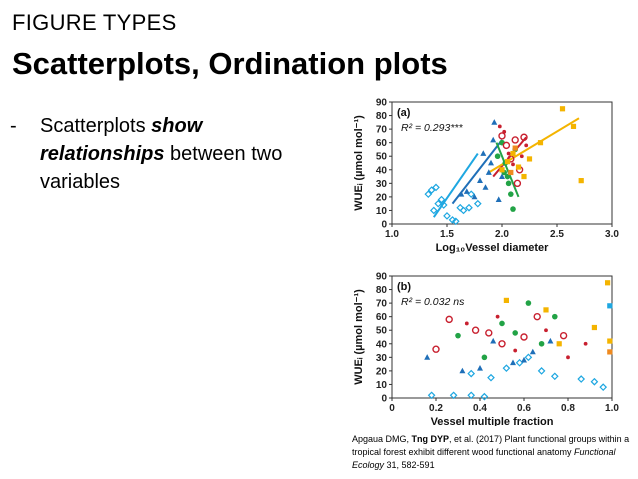  Describe the element at coordinates (382, 130) in the screenshot. I see `y-tick-label: 70` at that location.